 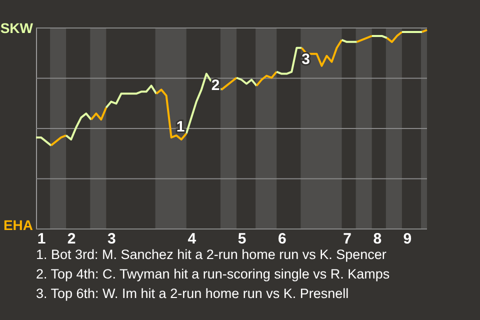 What do you see at coordinates (407, 239) in the screenshot?
I see `x-tick-label: 9` at bounding box center [407, 239].